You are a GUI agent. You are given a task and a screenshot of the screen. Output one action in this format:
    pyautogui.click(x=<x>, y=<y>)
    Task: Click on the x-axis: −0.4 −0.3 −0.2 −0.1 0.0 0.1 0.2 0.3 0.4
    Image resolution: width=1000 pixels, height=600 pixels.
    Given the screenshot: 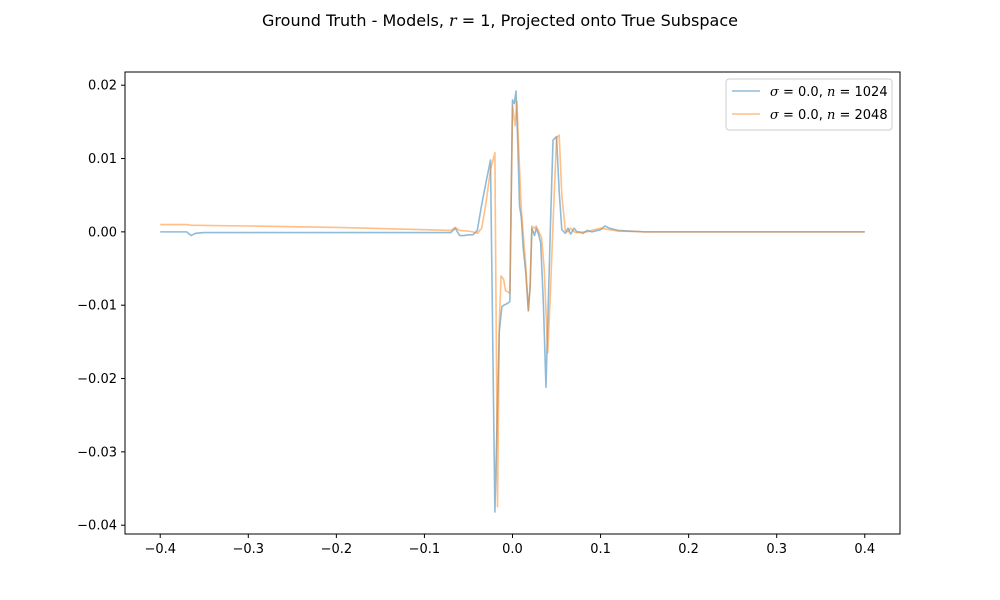 What is the action you would take?
    pyautogui.click(x=509, y=545)
    